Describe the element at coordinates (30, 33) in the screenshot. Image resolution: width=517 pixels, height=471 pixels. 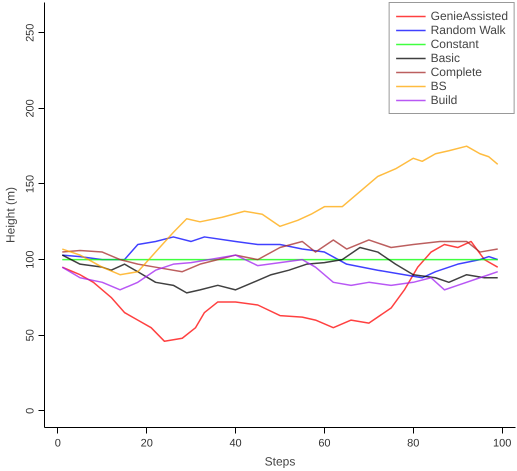
I see `y-tick-label: 250` at that location.